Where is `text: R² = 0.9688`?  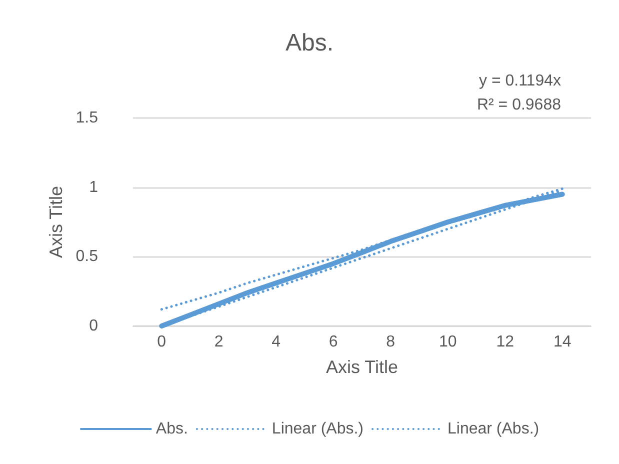
text: R² = 0.9688 is located at coordinates (519, 105).